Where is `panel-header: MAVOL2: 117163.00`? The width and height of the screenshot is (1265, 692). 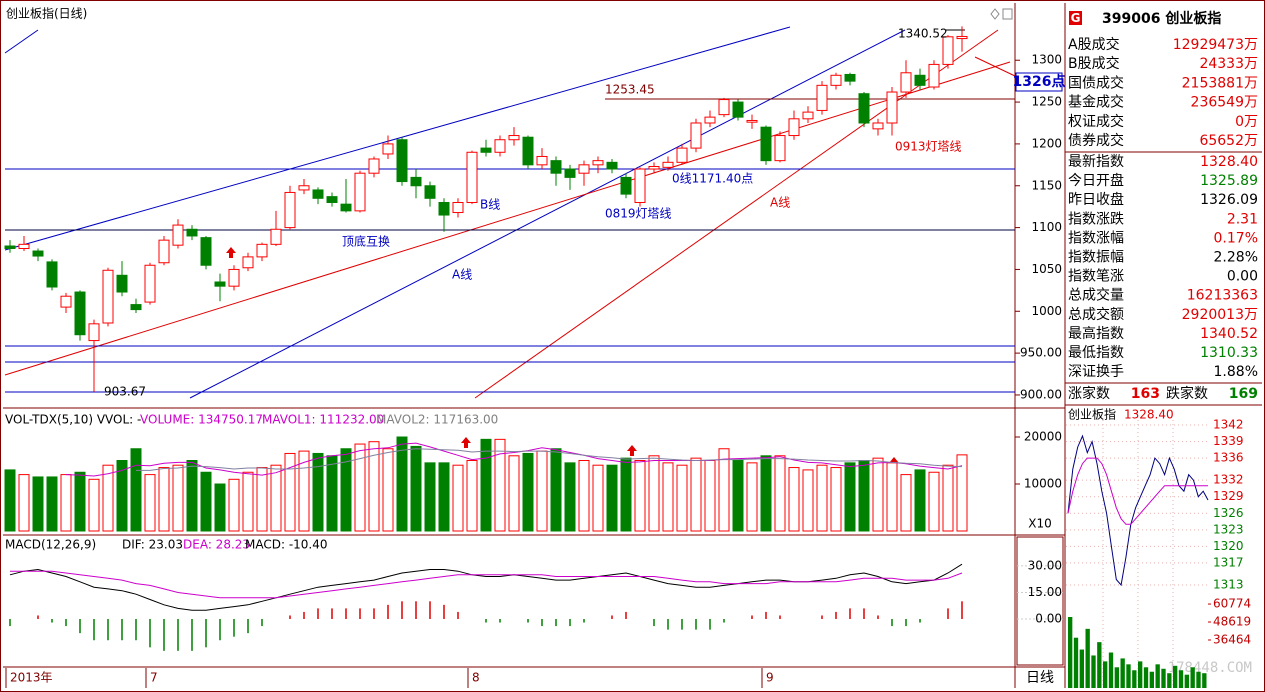
panel-header: MAVOL2: 117163.00 is located at coordinates (437, 420).